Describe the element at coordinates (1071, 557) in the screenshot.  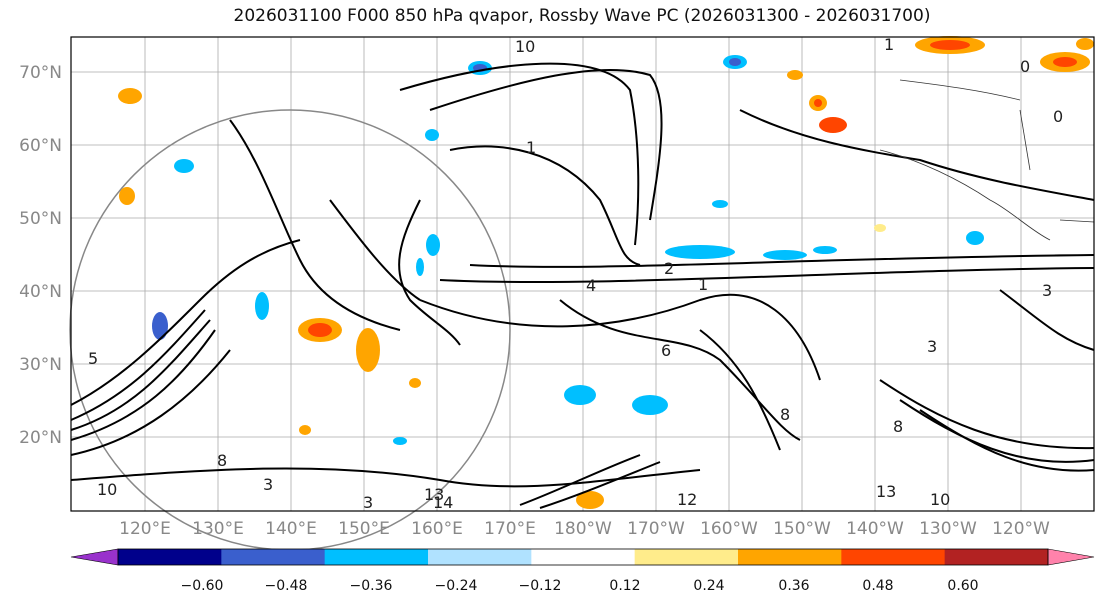
I see `colorbar-extend-high` at that location.